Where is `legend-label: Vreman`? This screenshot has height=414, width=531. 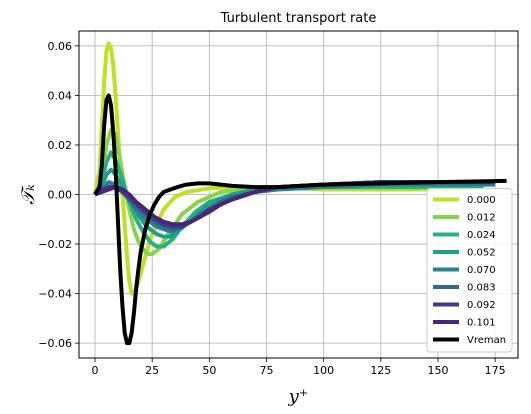
legend-label: Vreman is located at coordinates (486, 340).